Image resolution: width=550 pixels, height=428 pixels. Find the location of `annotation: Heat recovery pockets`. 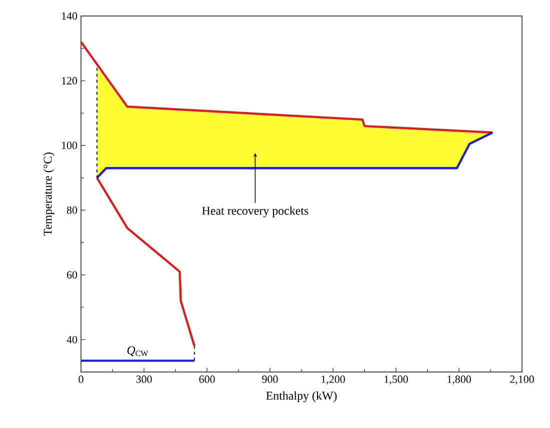

annotation: Heat recovery pockets is located at coordinates (255, 212).